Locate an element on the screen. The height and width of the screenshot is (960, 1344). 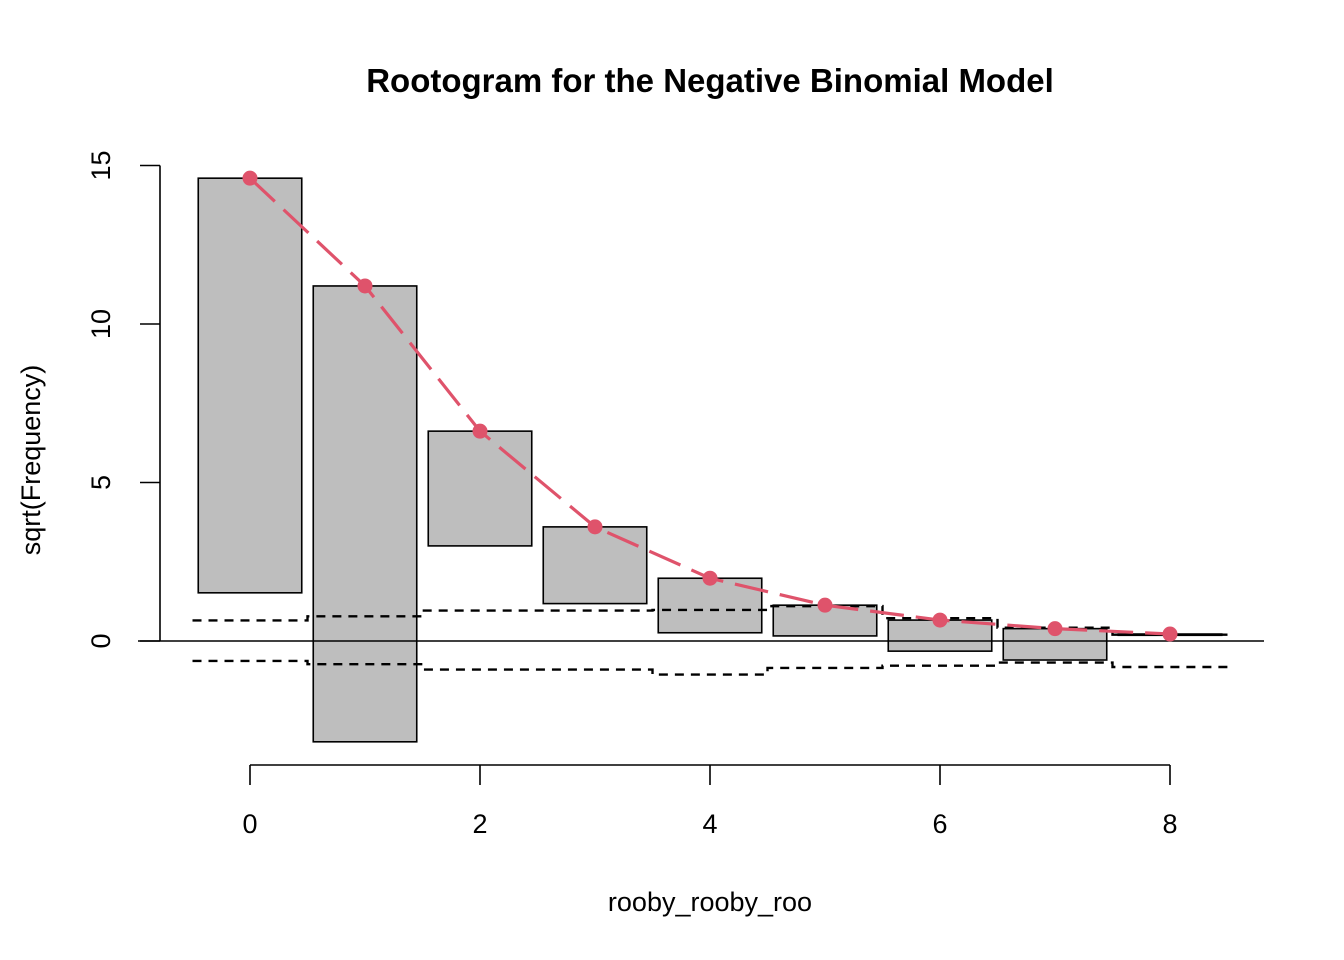
y-tick-label-5: 5 is located at coordinates (101, 482).